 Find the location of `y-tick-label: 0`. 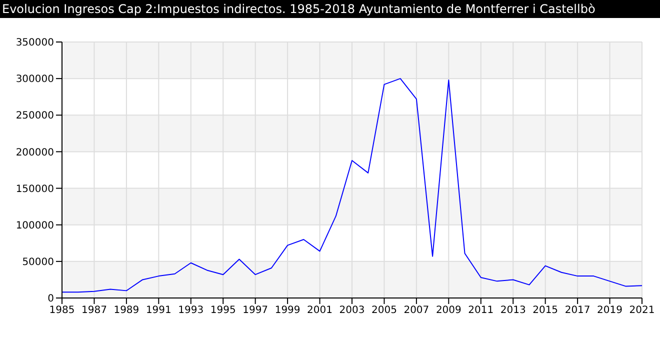

y-tick-label: 0 is located at coordinates (51, 299).